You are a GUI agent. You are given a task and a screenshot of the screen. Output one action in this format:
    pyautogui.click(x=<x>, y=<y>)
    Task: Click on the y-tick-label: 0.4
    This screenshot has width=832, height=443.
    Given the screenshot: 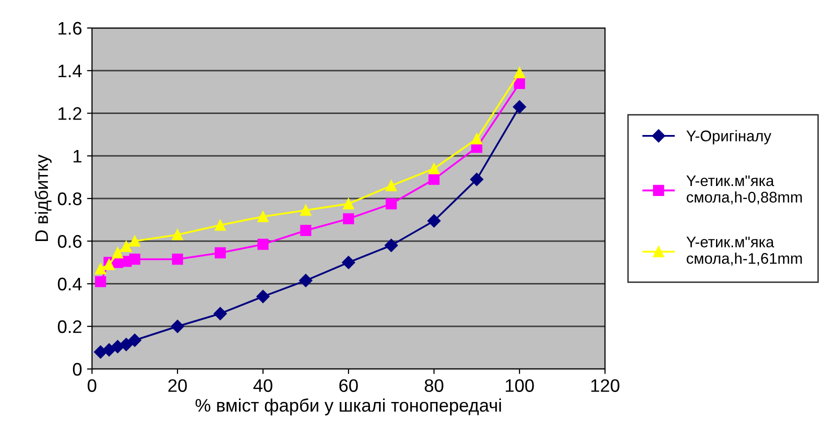 What is the action you would take?
    pyautogui.click(x=70, y=284)
    